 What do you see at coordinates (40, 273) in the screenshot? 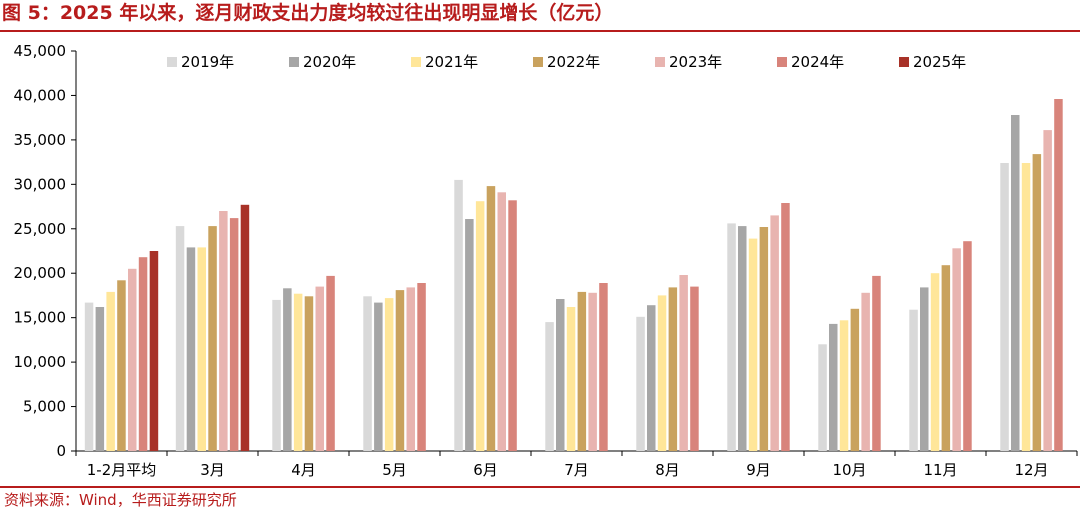
I see `y-tick-label: 20,000` at bounding box center [40, 273].